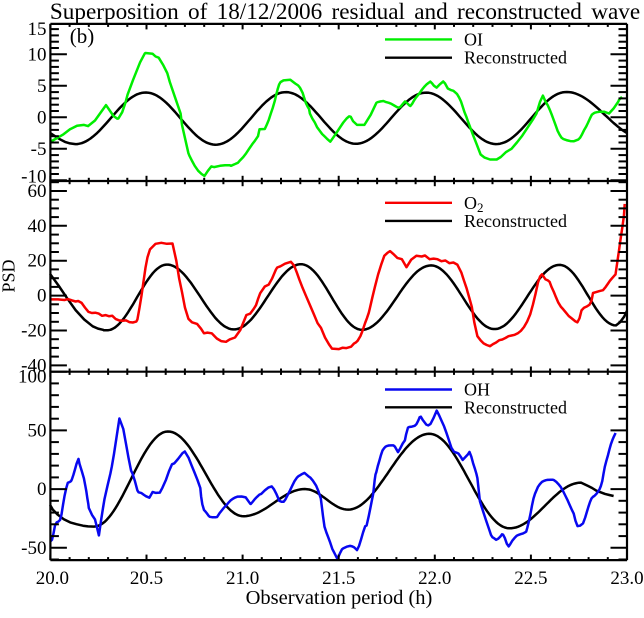  I want to click on svg-text: -20, so click(33, 330).